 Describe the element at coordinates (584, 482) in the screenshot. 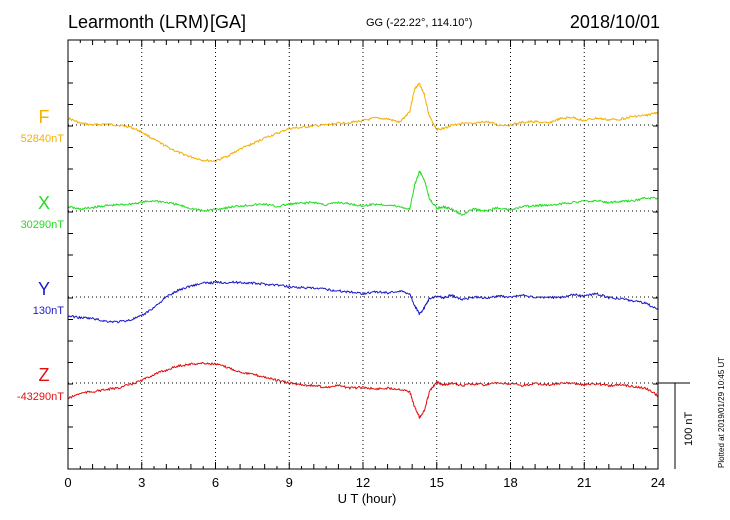

I see `x-tick-label: 21` at that location.